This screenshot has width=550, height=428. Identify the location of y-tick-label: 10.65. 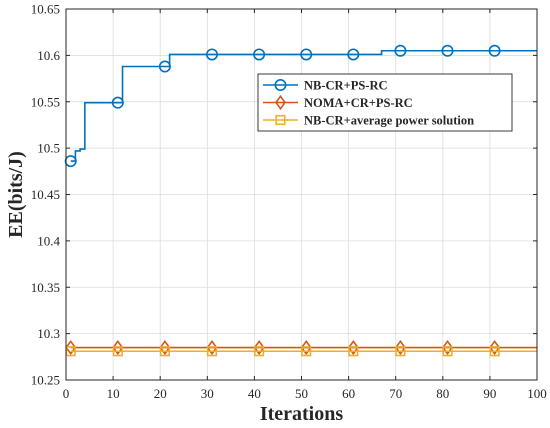
(45, 9).